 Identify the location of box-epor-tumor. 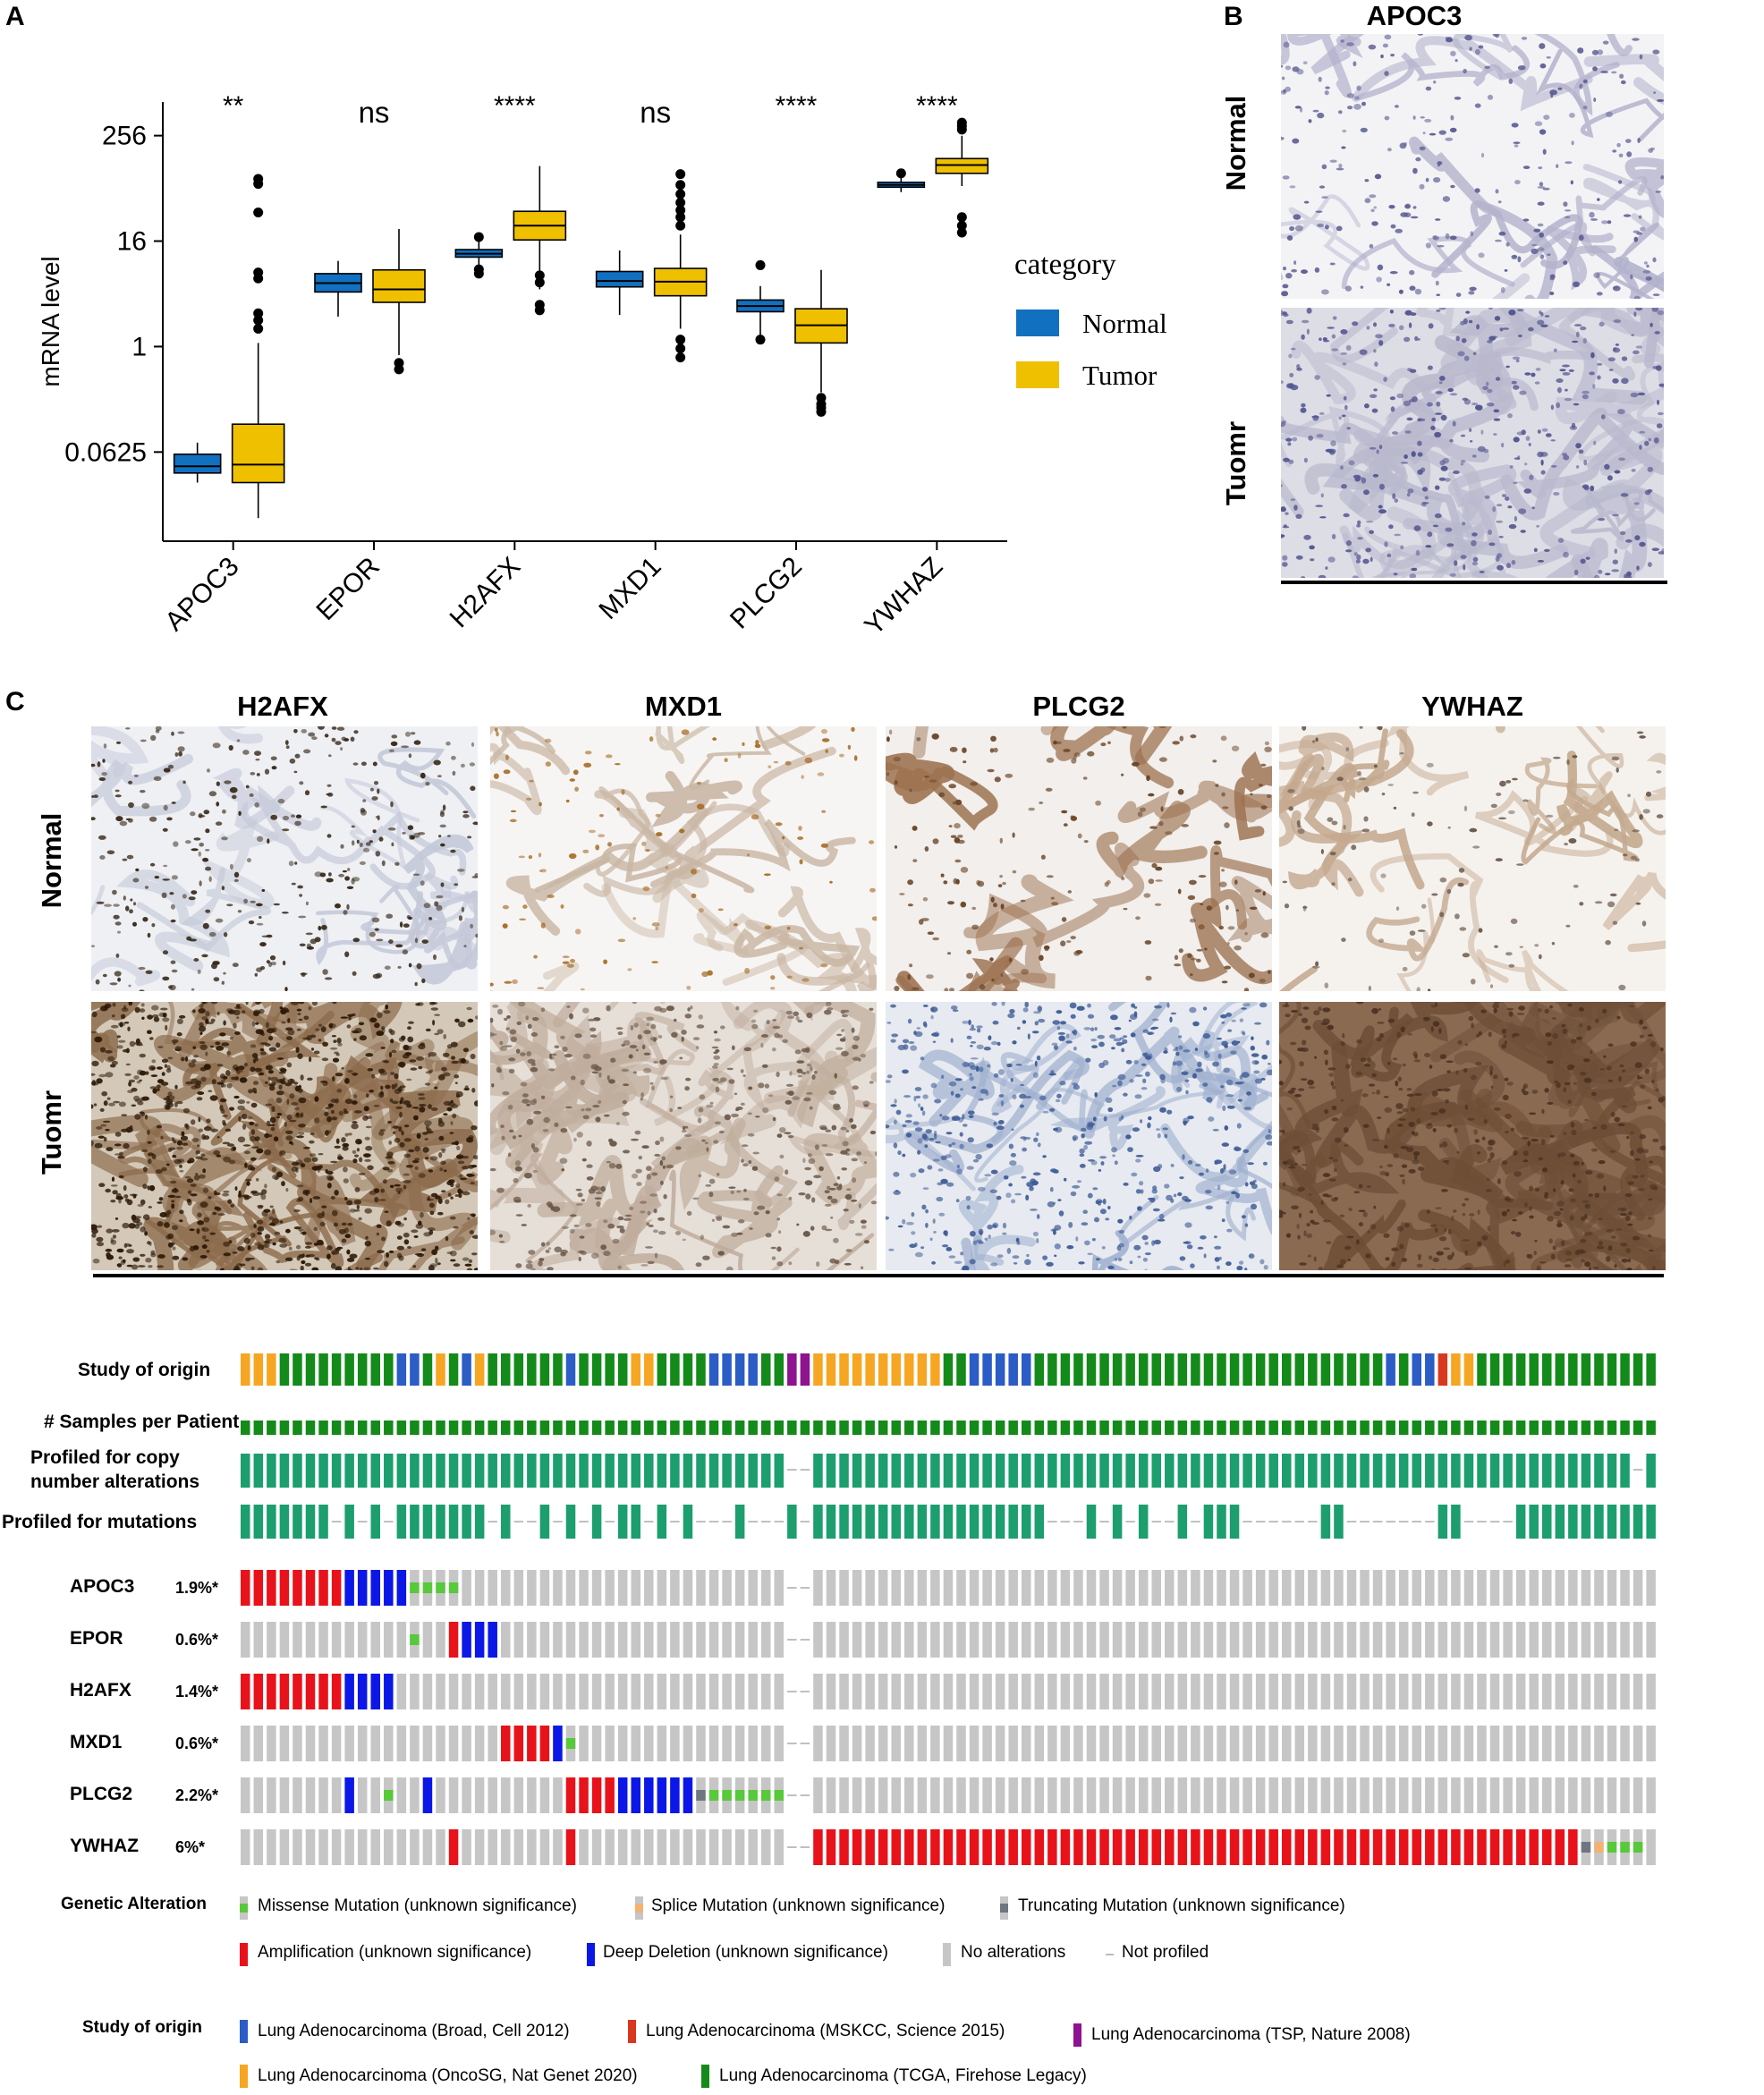
(399, 301).